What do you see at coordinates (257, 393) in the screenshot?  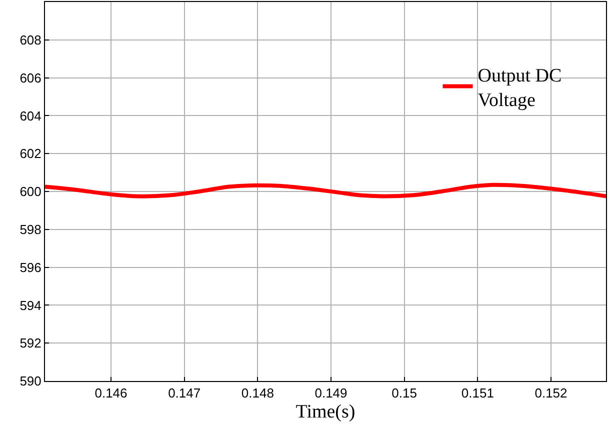 I see `x-tick-label: 0.148` at bounding box center [257, 393].